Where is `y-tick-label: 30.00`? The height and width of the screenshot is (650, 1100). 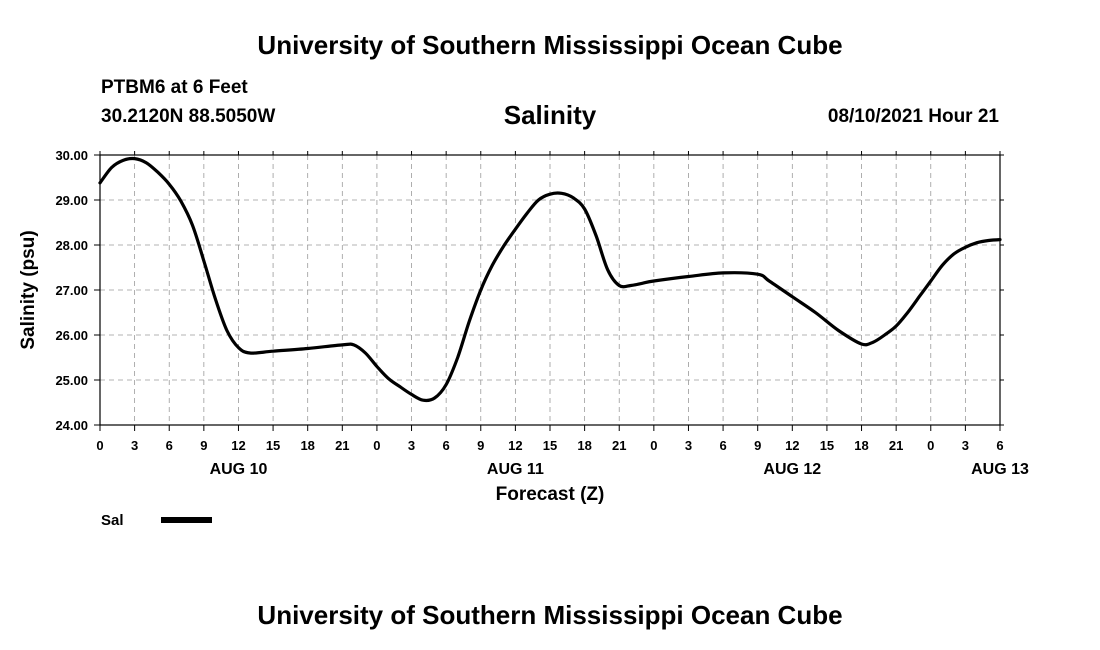 y-tick-label: 30.00 is located at coordinates (71, 155).